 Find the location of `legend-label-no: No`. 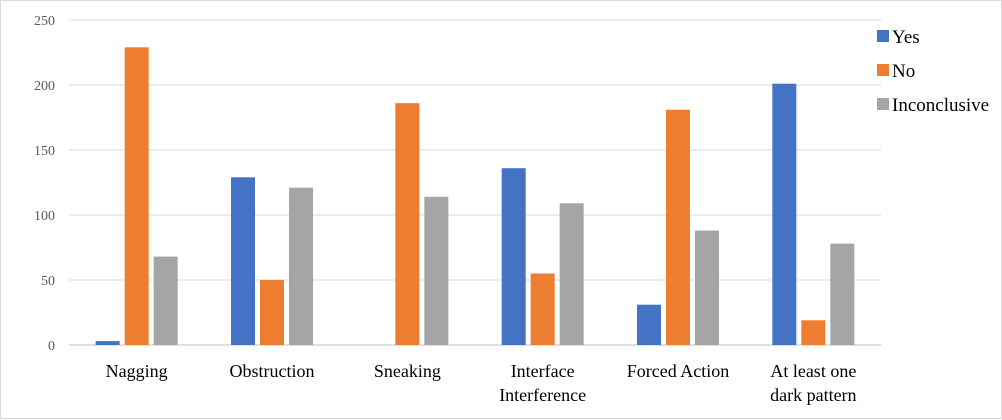

legend-label-no: No is located at coordinates (903, 71).